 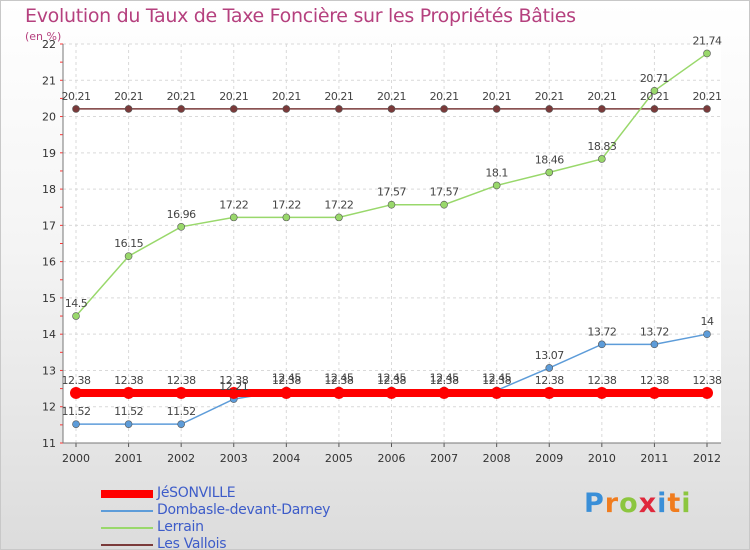 I want to click on x-tick-label: 2008, so click(x=497, y=458).